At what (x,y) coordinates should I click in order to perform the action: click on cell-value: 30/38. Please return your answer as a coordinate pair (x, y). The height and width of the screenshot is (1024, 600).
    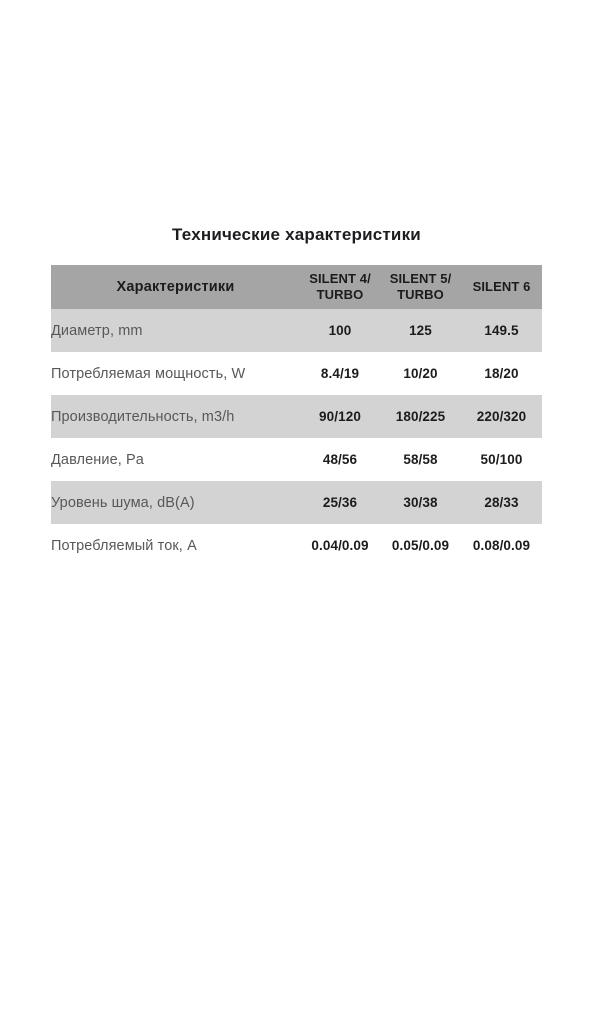
    Looking at the image, I should click on (420, 502).